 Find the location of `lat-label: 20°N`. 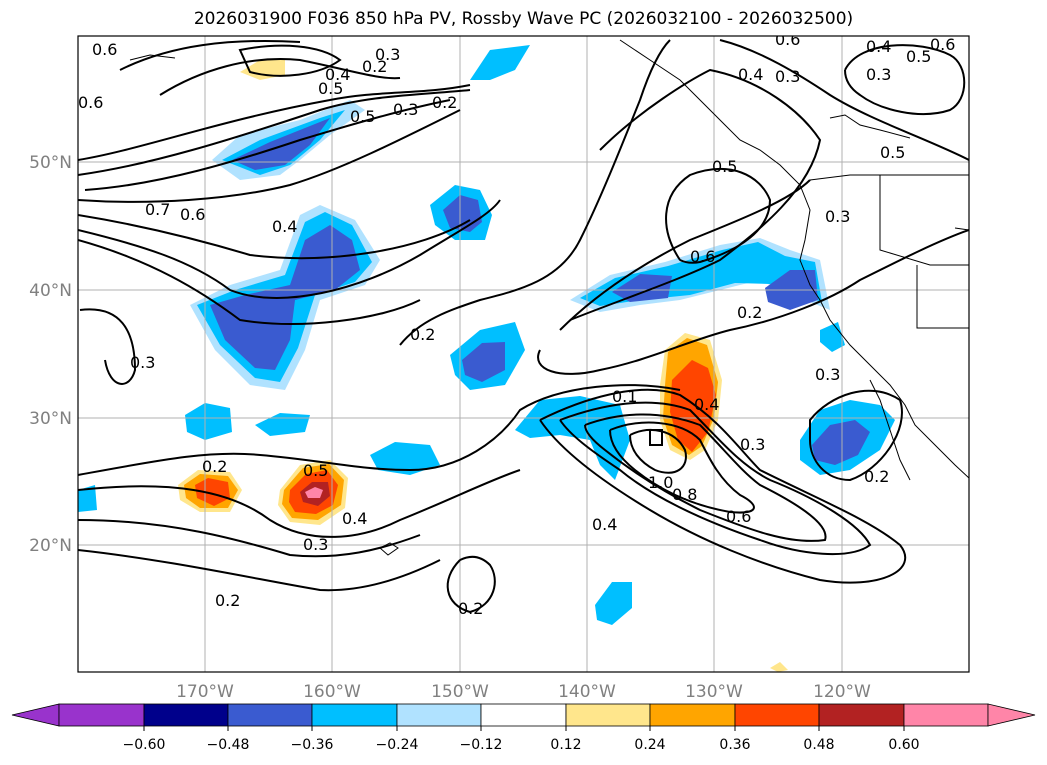

lat-label: 20°N is located at coordinates (50, 546).